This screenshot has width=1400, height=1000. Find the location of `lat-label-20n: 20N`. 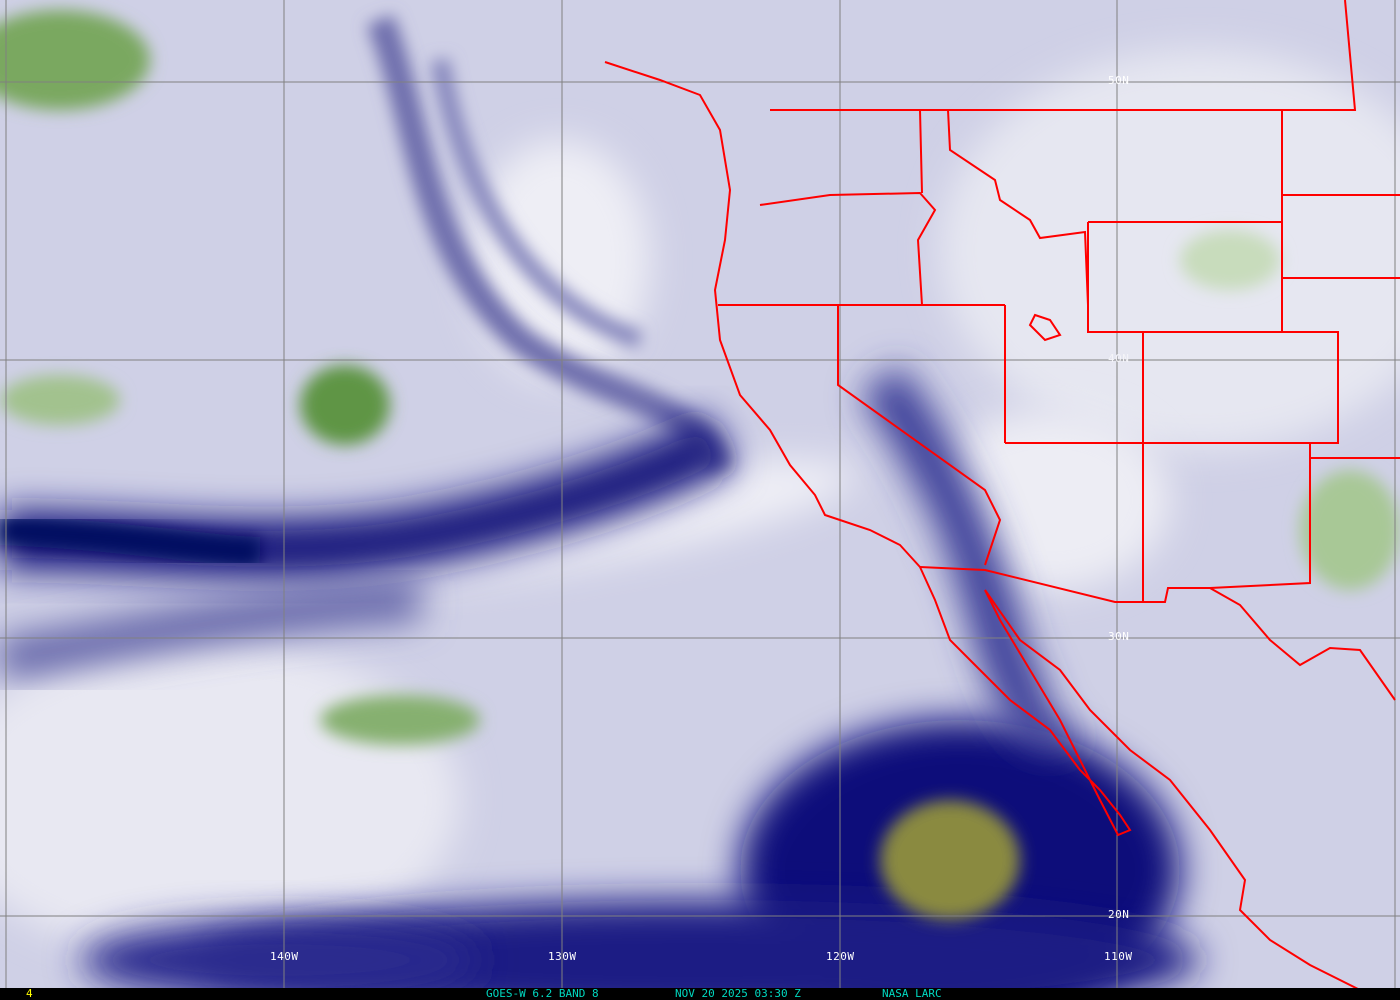

lat-label-20n: 20N is located at coordinates (1119, 914).